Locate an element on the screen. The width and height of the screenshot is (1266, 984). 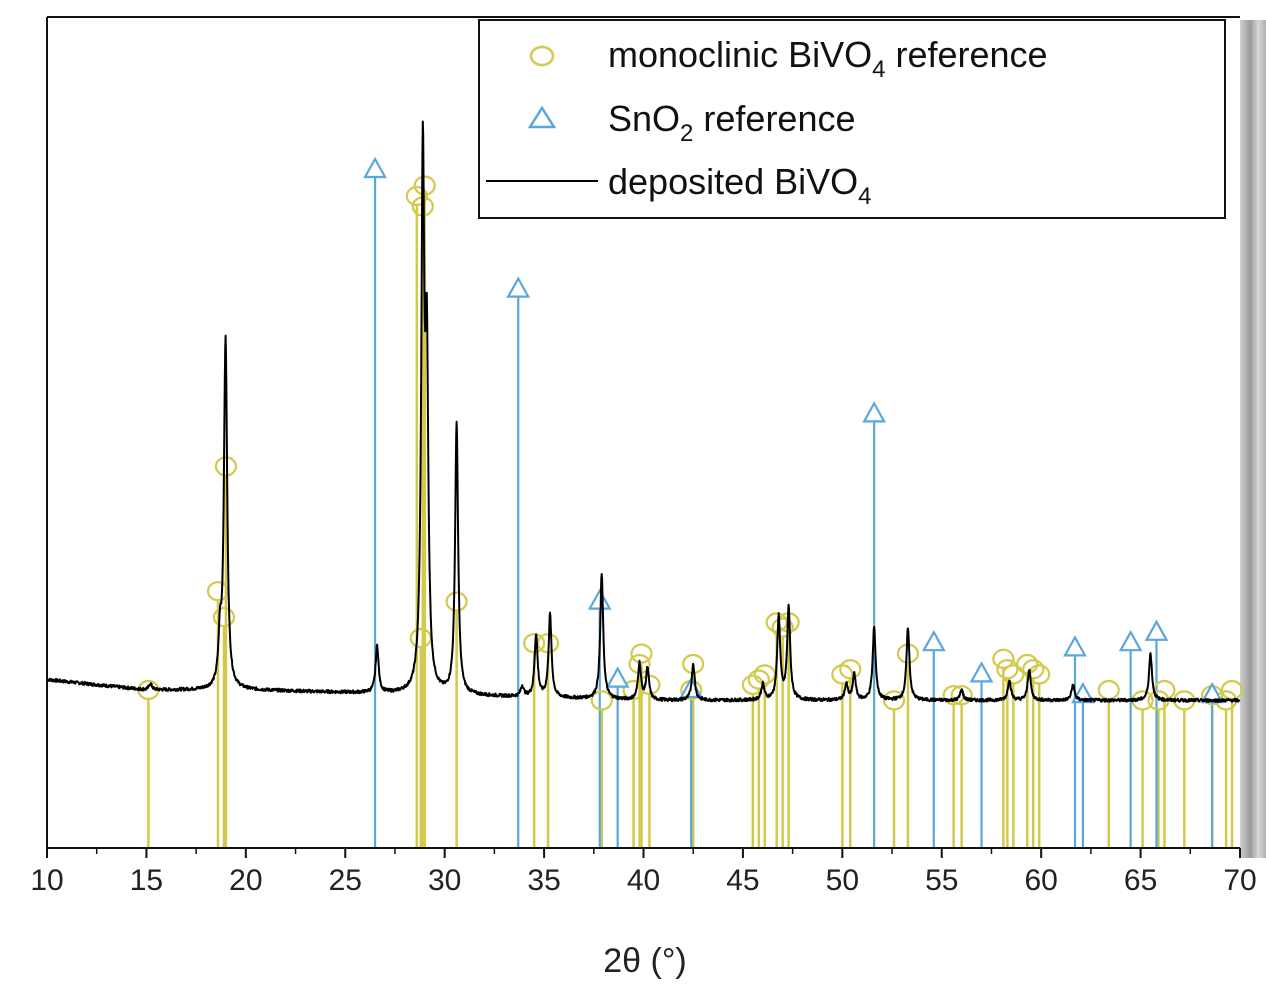
legend-box is located at coordinates (852, 119).